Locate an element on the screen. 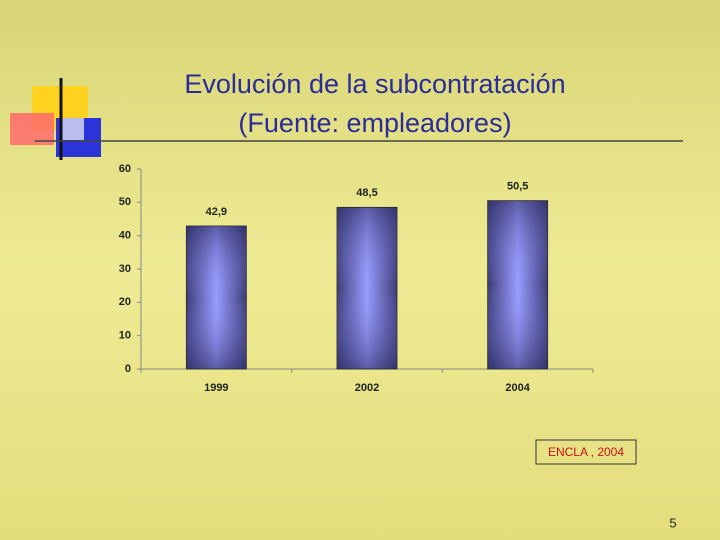 The image size is (720, 540). subtitle: (Fuente: empleadores) is located at coordinates (374, 123).